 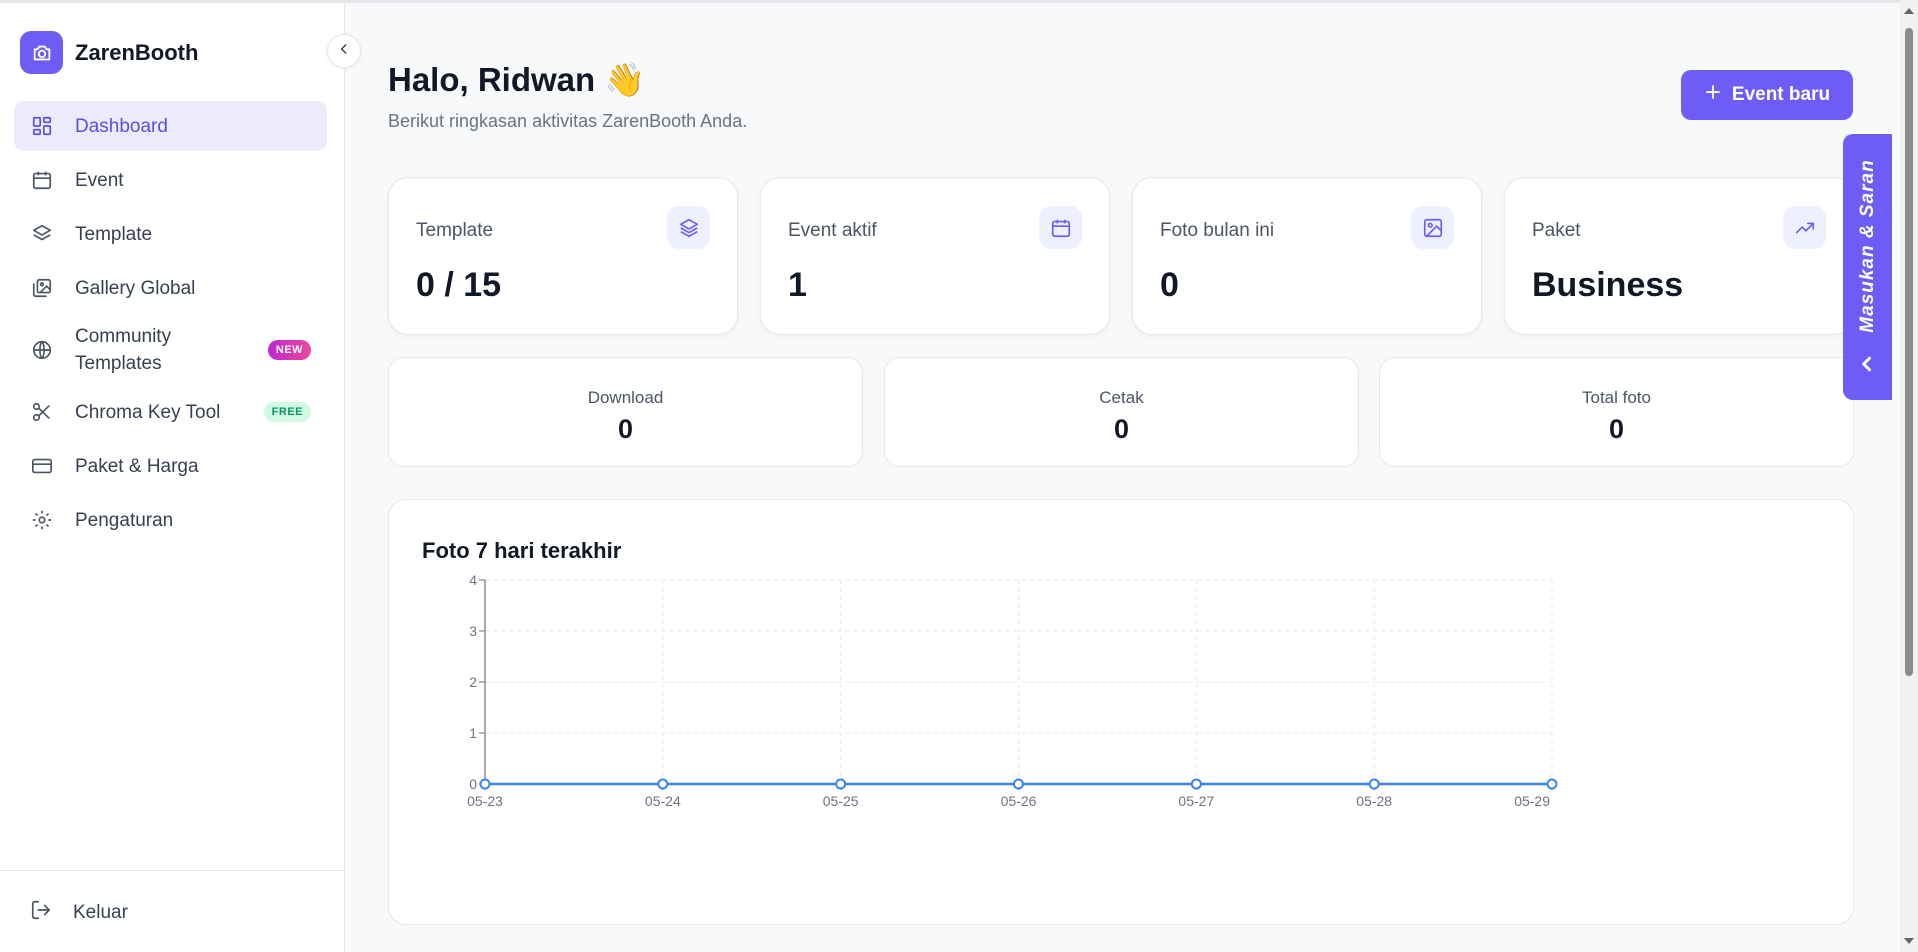 I want to click on x-tick-label: 05-26, so click(x=1019, y=801).